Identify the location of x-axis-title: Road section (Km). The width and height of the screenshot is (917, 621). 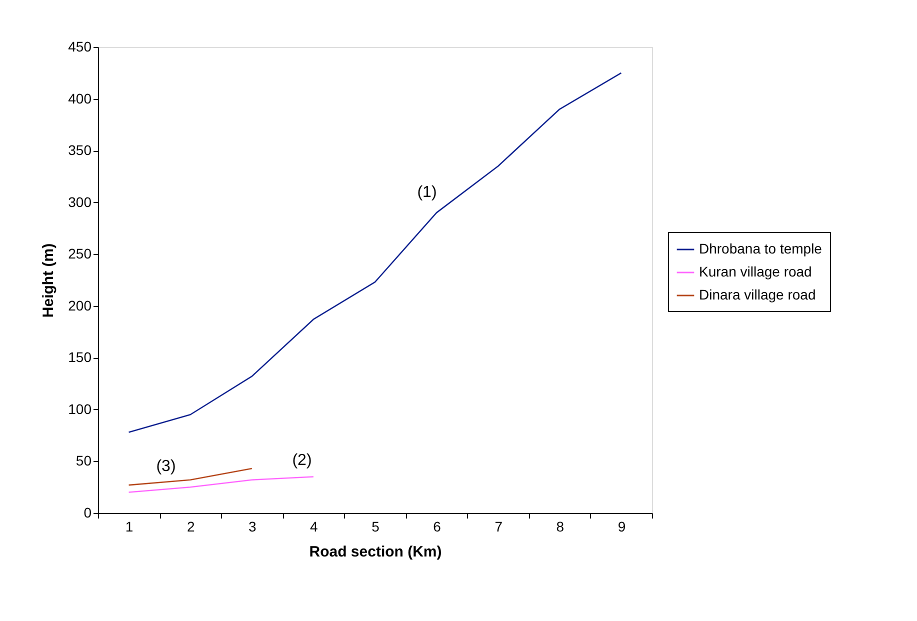
(375, 552).